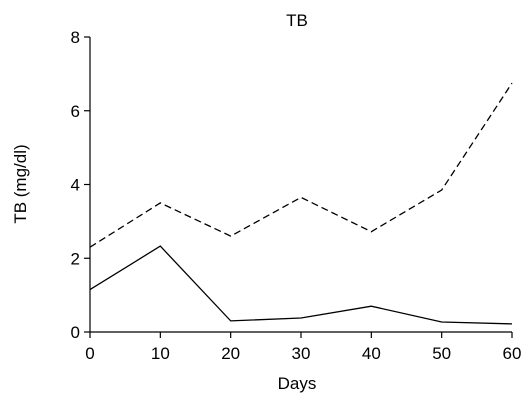 This screenshot has width=525, height=402. What do you see at coordinates (441, 353) in the screenshot?
I see `x-tick-label: 50` at bounding box center [441, 353].